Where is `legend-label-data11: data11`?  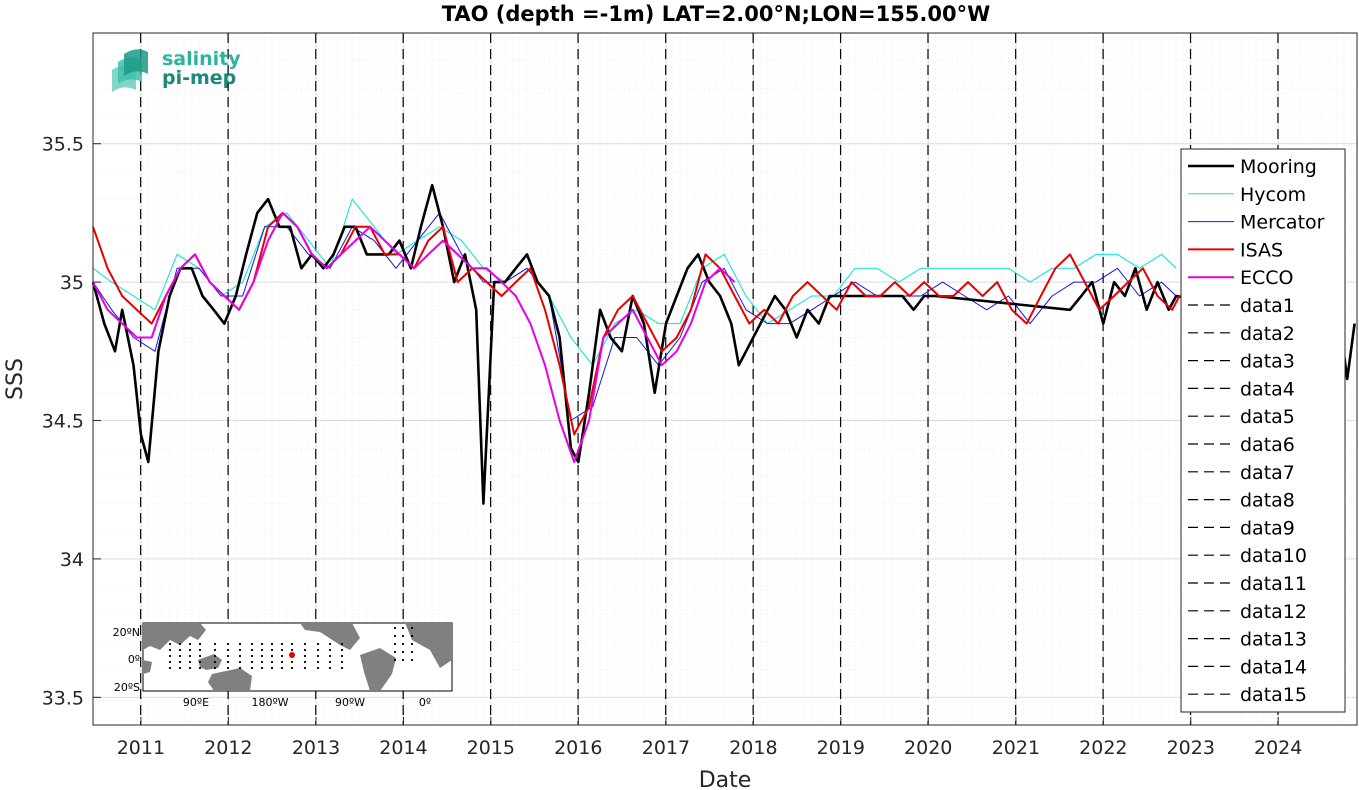 legend-label-data11: data11 is located at coordinates (1273, 584).